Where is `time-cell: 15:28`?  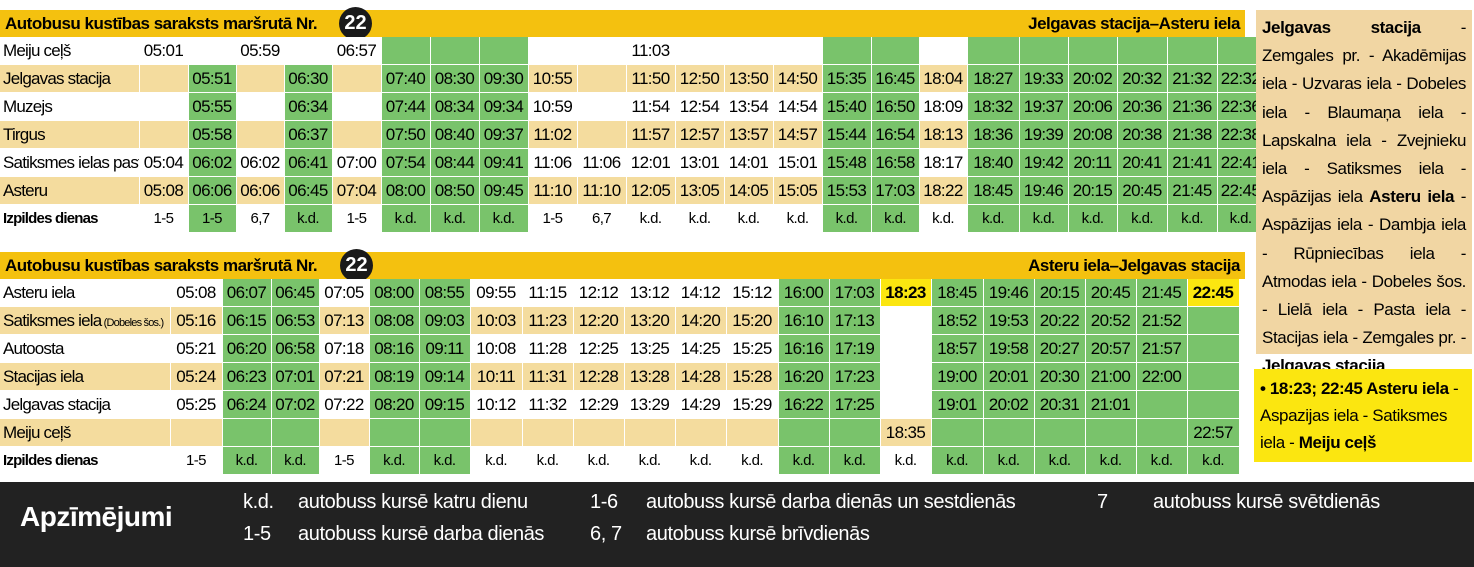
time-cell: 15:28 is located at coordinates (752, 376).